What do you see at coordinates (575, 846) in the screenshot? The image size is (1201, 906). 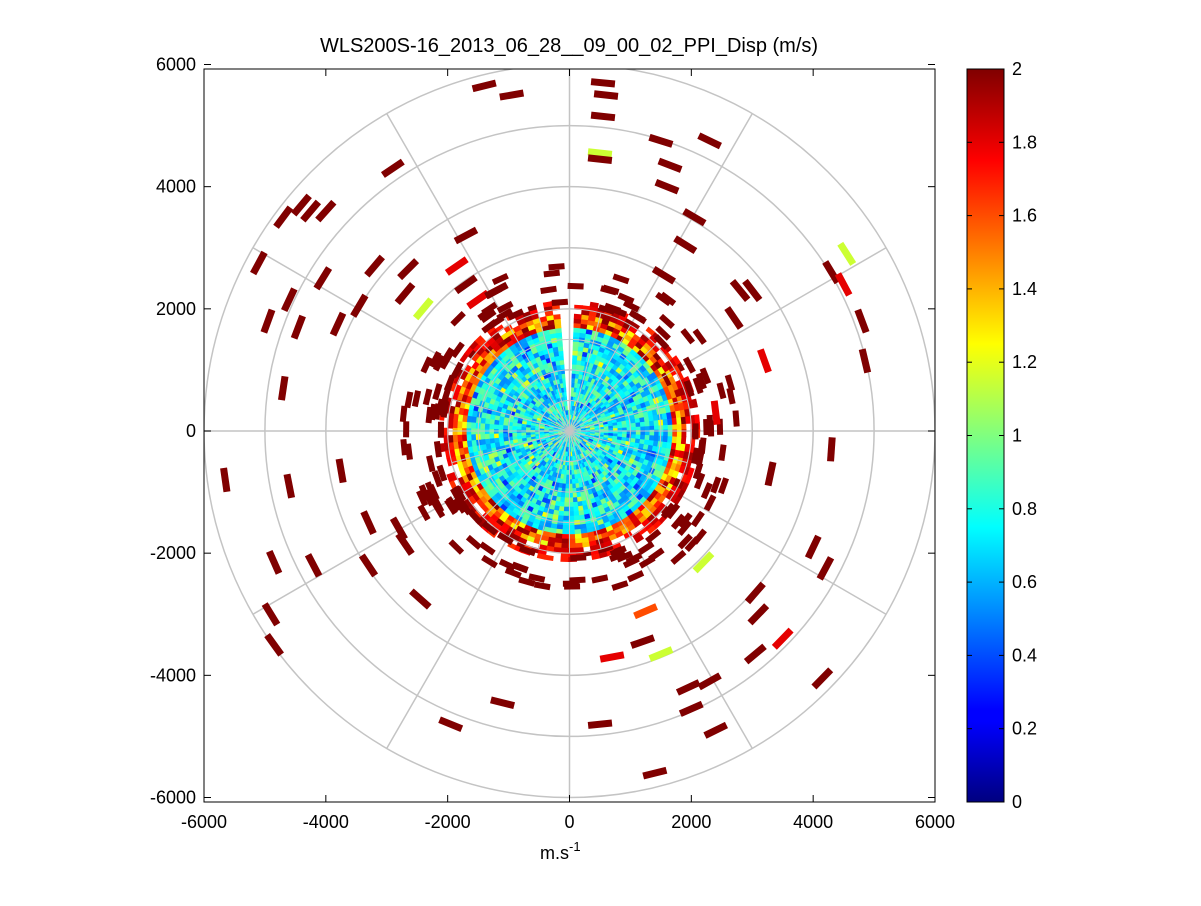 I see `x-axis-label-superscript: -1` at bounding box center [575, 846].